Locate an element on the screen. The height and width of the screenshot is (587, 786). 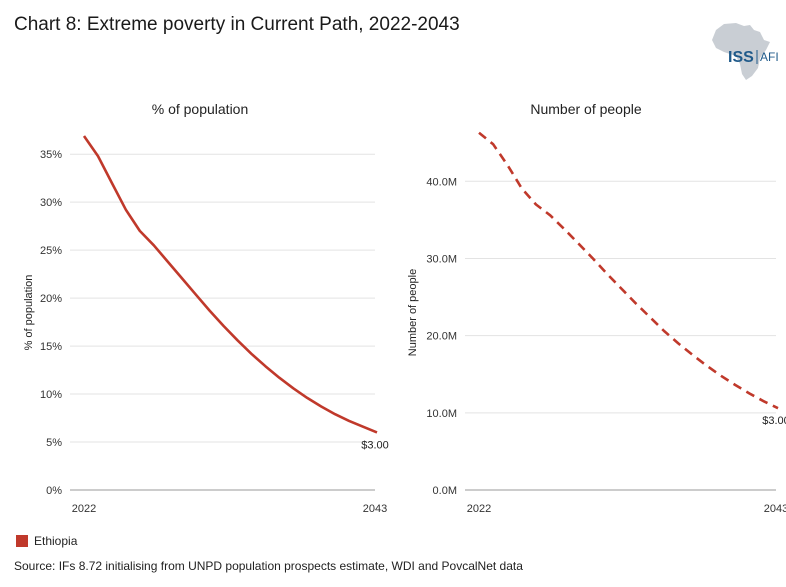
legend-swatch-ethiopia is located at coordinates (22, 541).